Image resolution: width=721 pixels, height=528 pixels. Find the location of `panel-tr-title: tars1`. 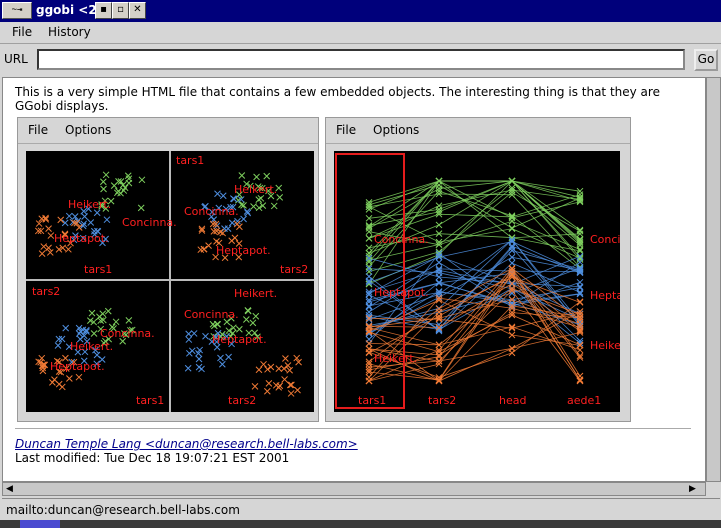

panel-tr-title: tars1 is located at coordinates (190, 160).